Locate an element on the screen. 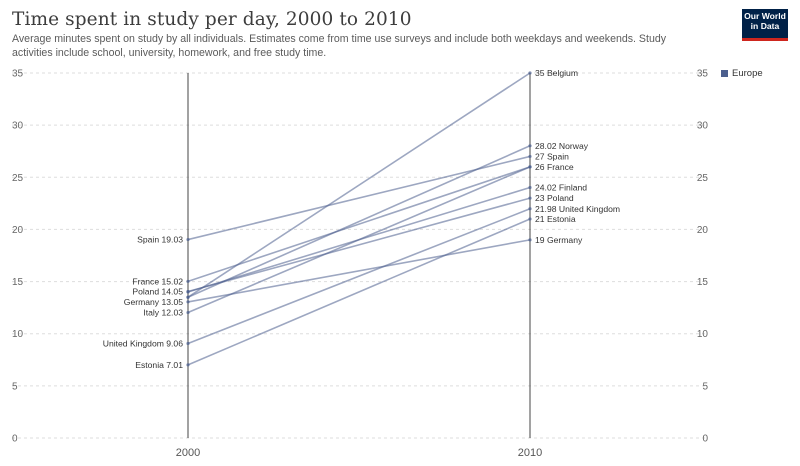 Image resolution: width=800 pixels, height=466 pixels. end-label-belgium: 35 Belgium is located at coordinates (556, 73).